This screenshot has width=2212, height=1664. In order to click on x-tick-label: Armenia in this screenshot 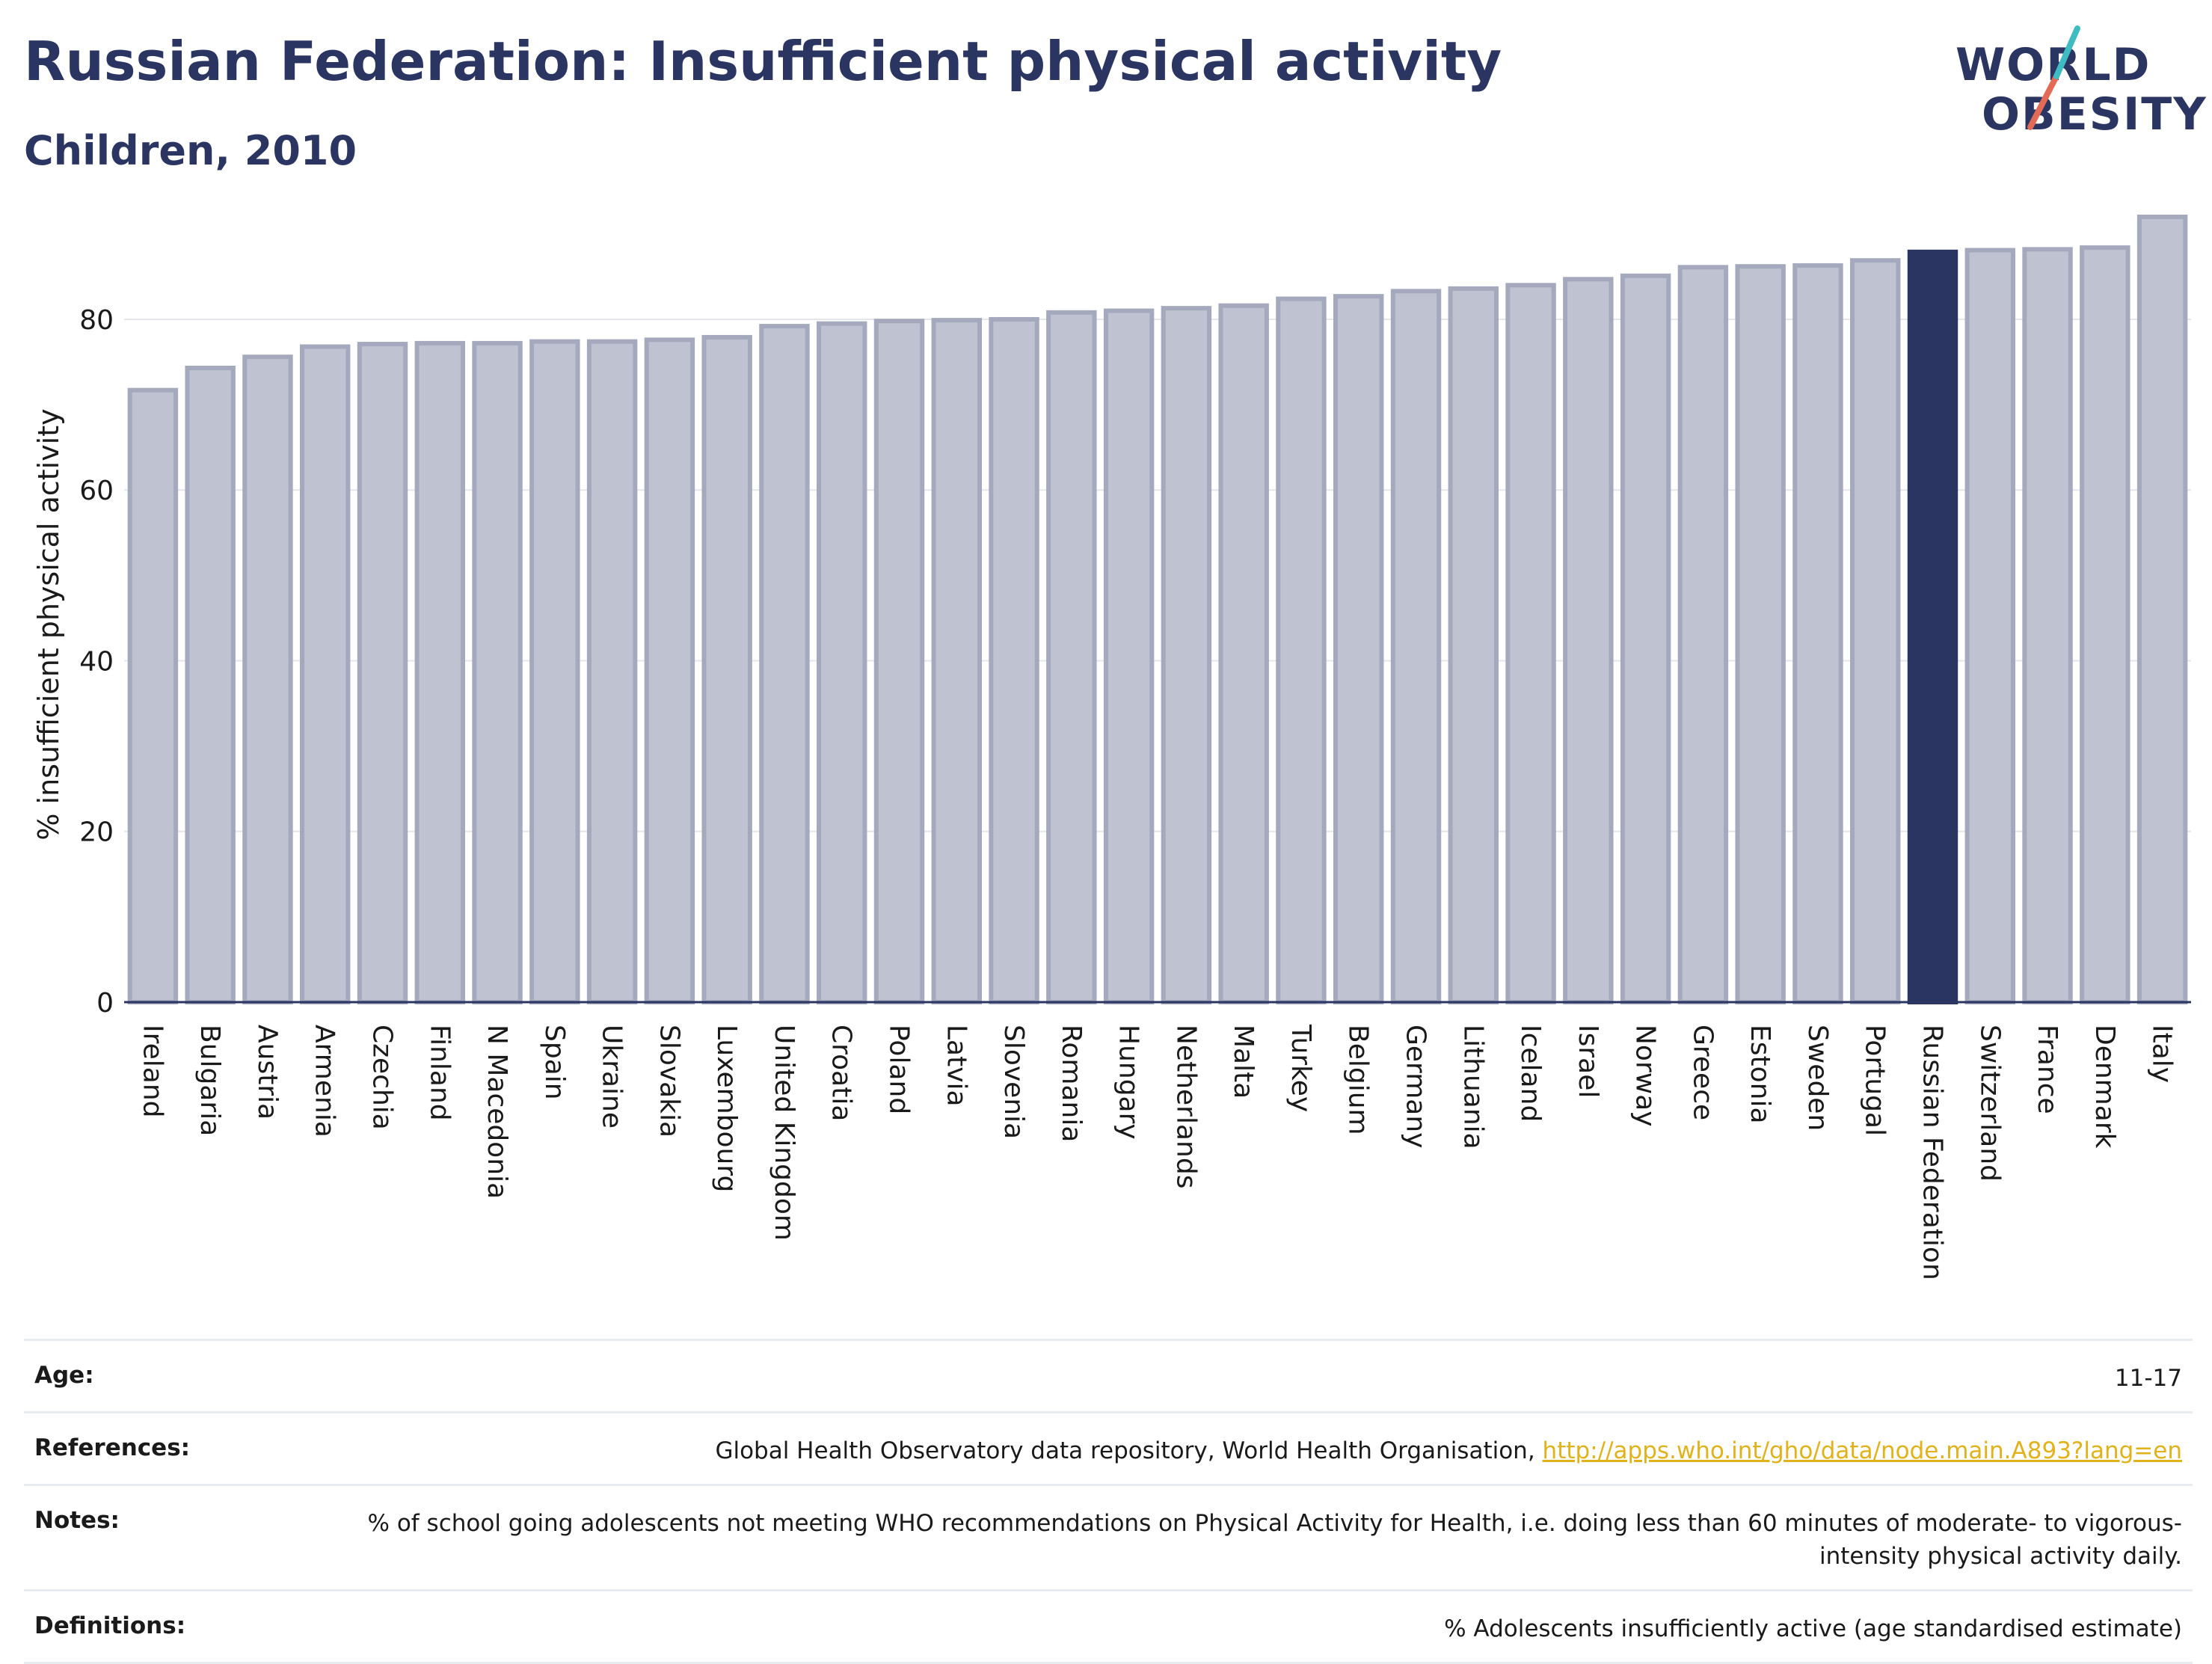, I will do `click(325, 1081)`.